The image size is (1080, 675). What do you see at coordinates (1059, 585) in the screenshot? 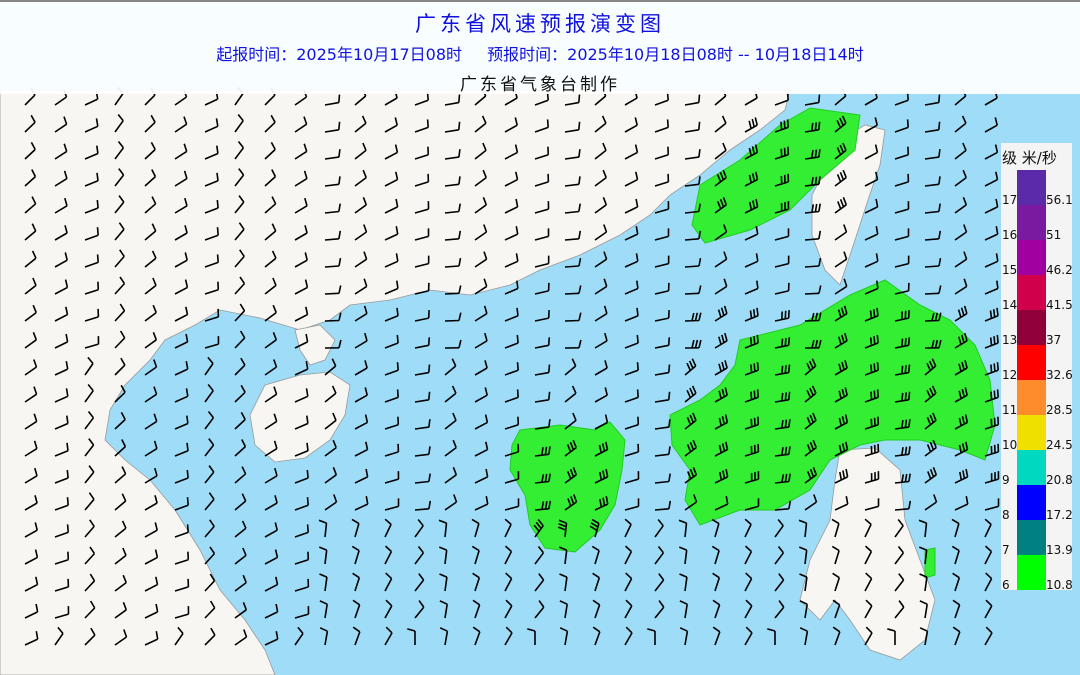
I see `legend-speed: 10.8` at bounding box center [1059, 585].